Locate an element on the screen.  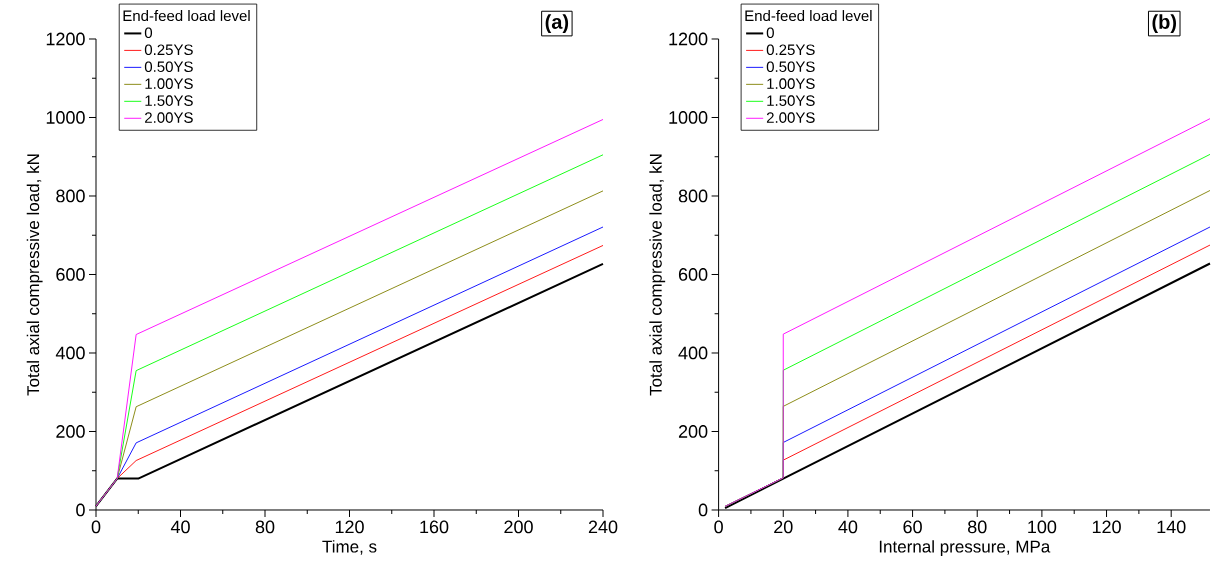
x-axis-title: Time, s is located at coordinates (349, 547).